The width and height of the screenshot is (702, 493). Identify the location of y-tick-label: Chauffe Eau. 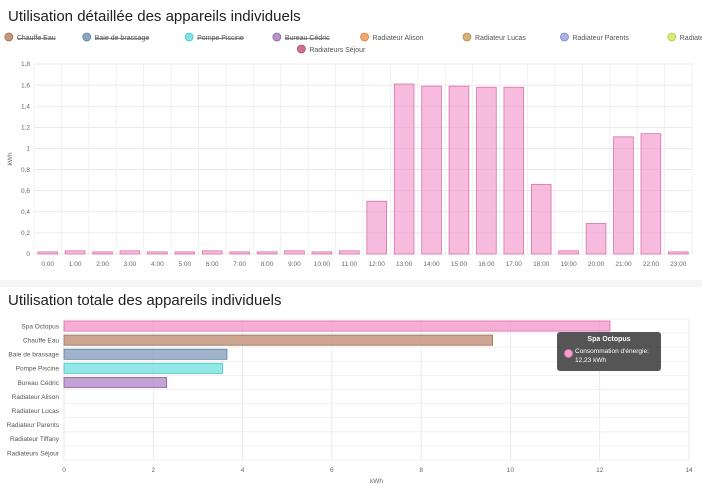
(41, 340).